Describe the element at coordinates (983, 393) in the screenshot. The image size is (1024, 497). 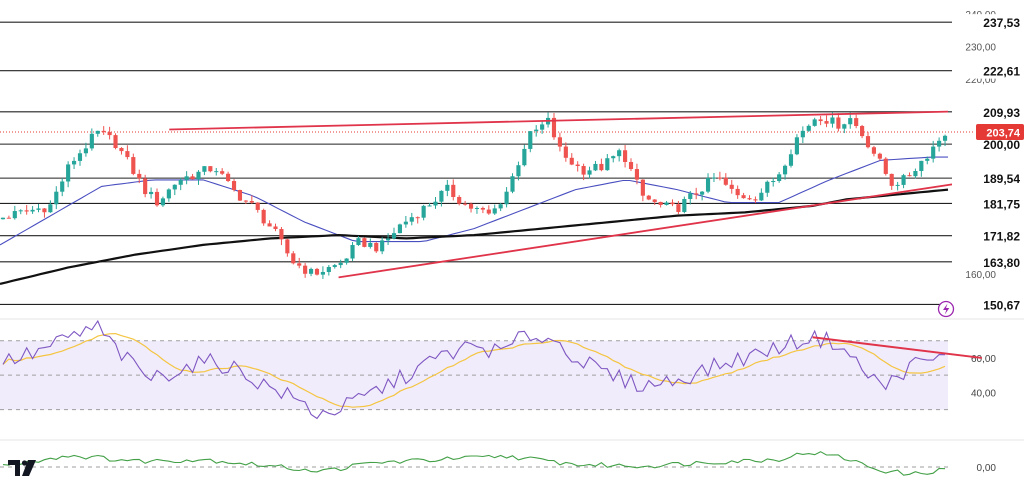
I see `rsi-axis-tick: 40,00` at that location.